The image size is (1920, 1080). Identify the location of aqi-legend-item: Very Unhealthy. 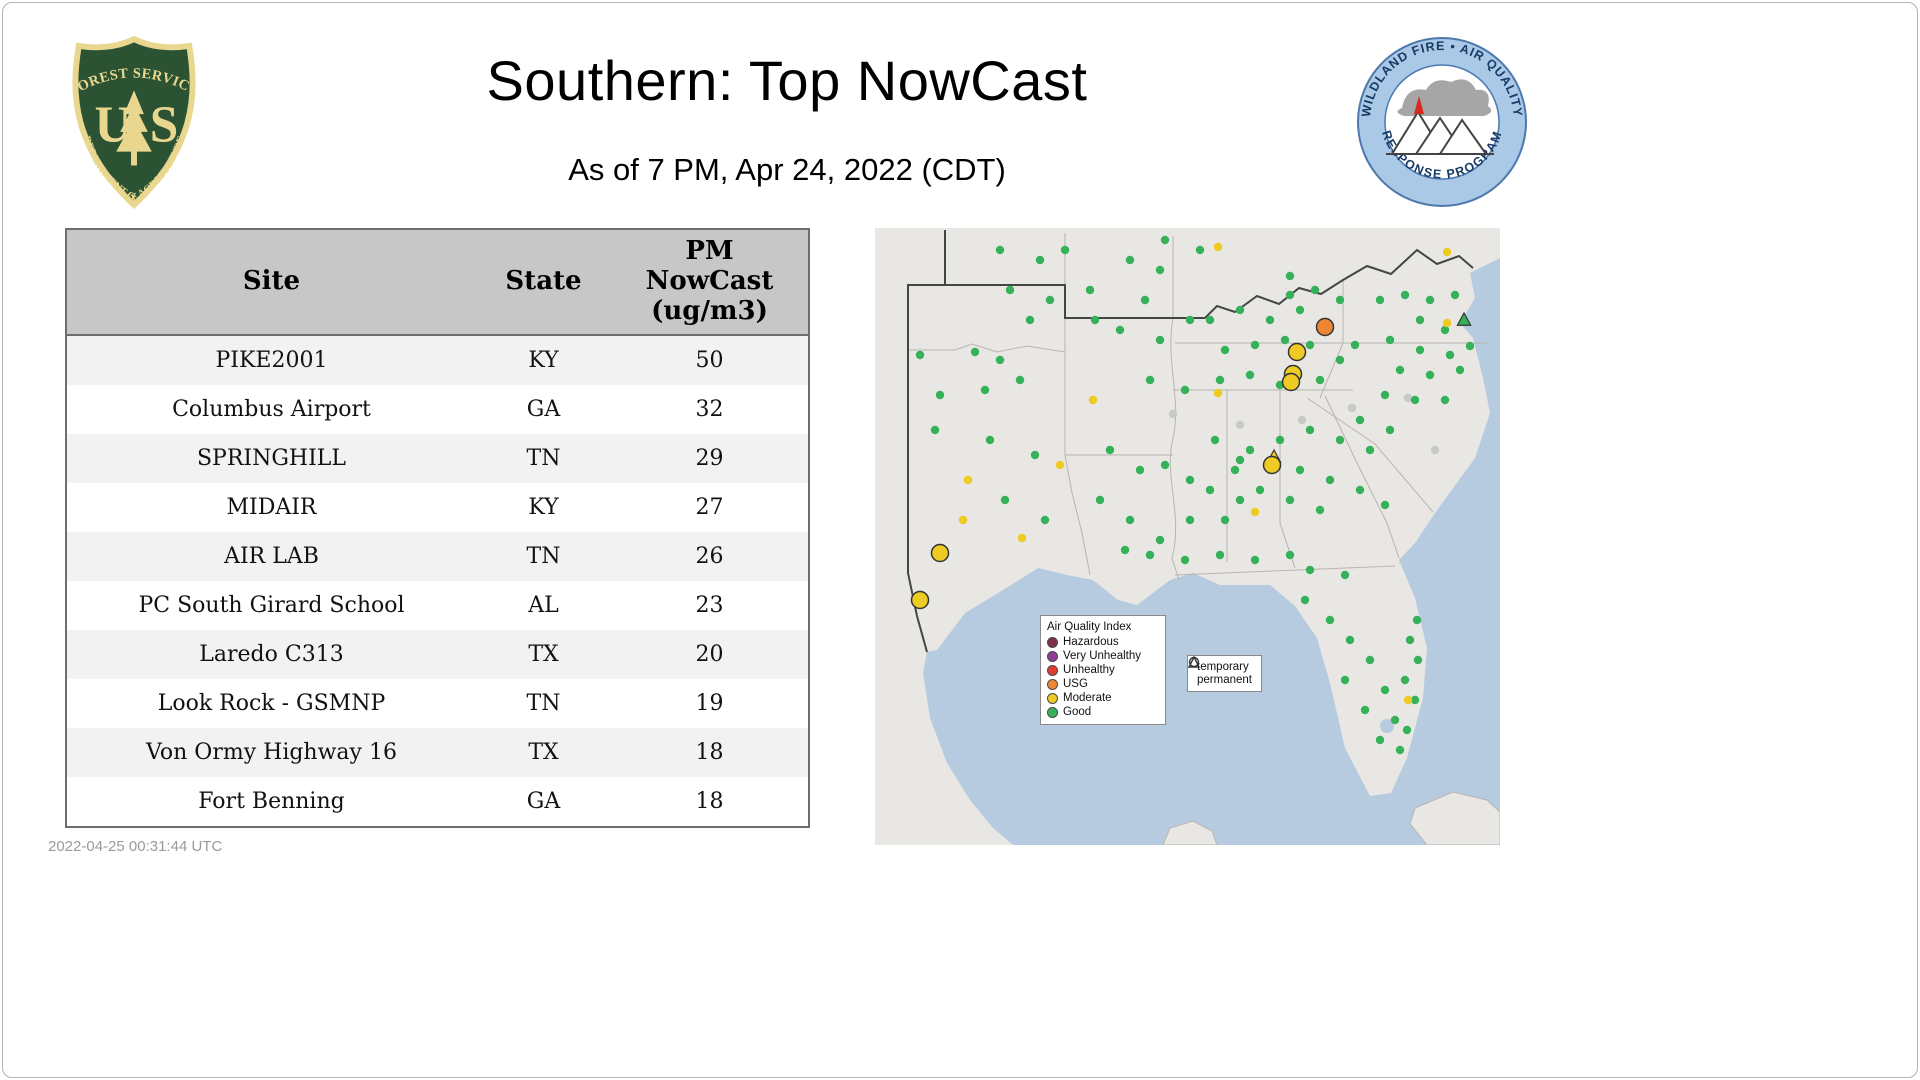
(1103, 656).